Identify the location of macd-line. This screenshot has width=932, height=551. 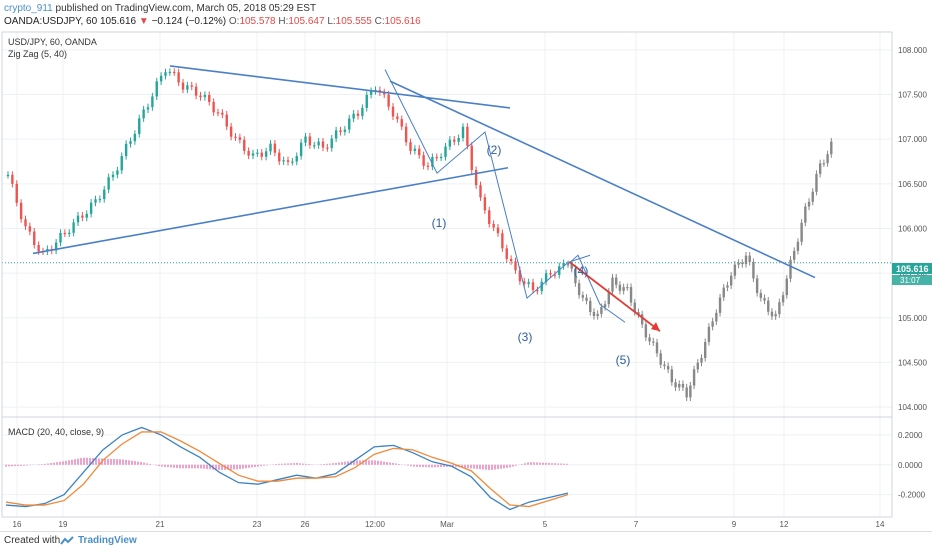
(287, 468).